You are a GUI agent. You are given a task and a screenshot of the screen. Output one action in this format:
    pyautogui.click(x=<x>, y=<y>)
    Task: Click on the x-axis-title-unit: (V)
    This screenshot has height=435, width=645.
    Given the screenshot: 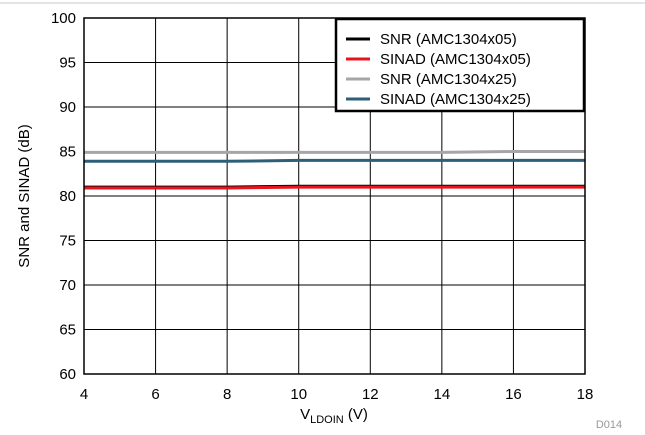 What is the action you would take?
    pyautogui.click(x=356, y=414)
    